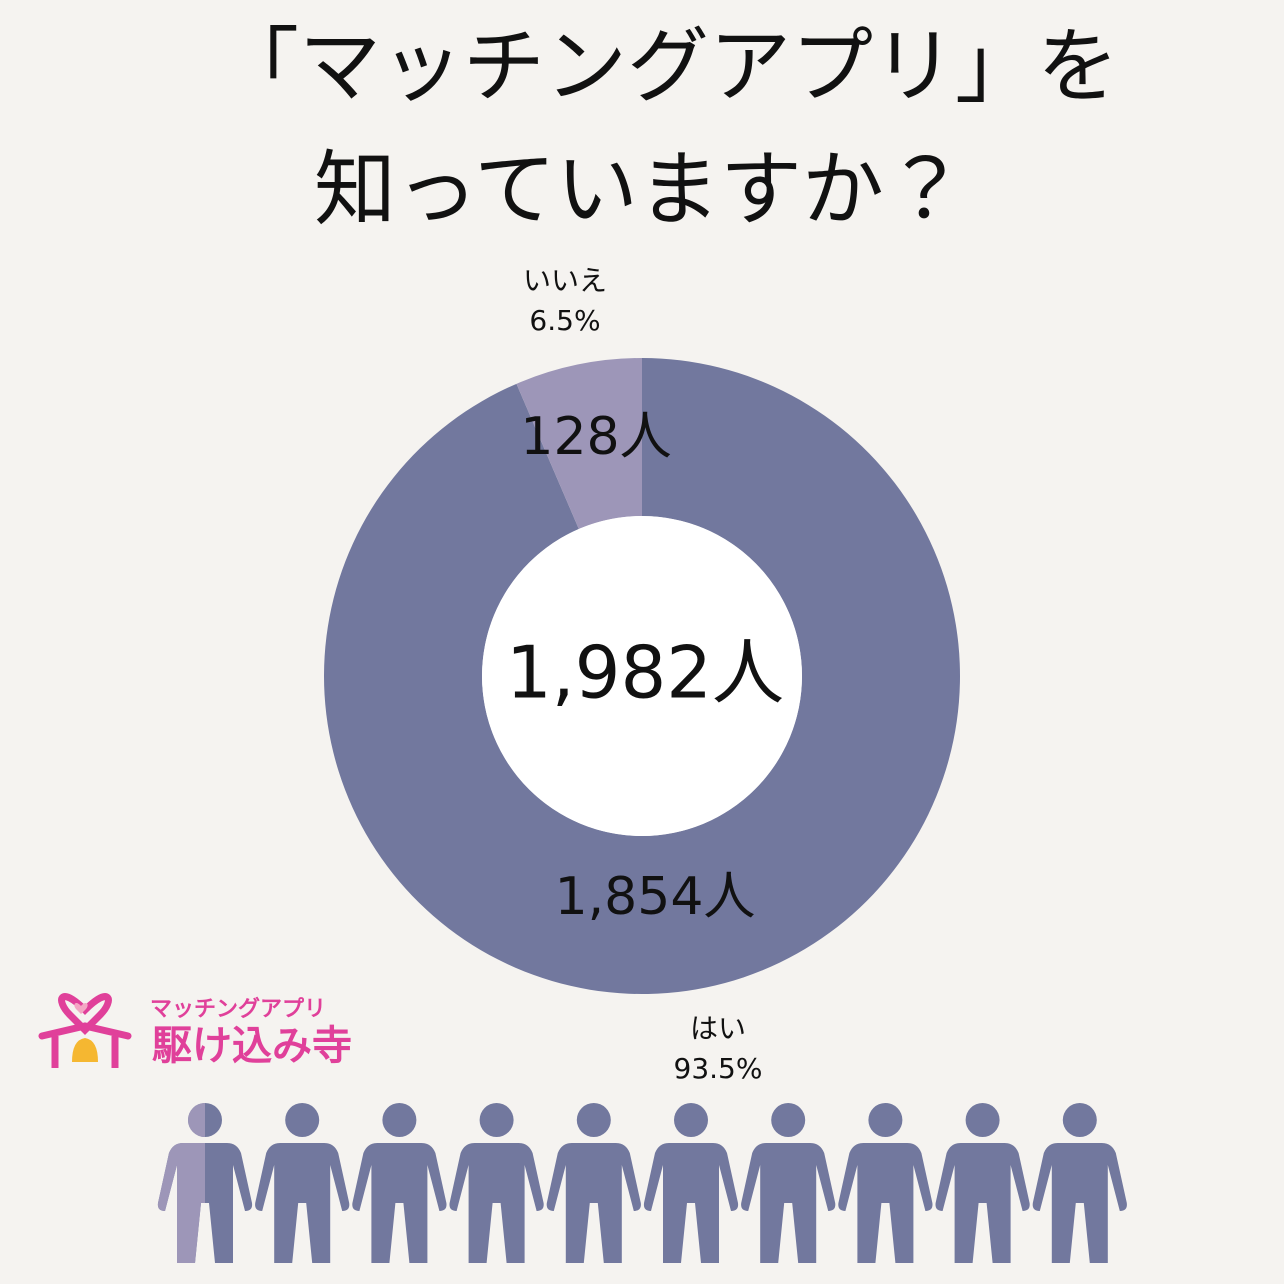 The width and height of the screenshot is (1284, 1284). I want to click on title-line: 「マッチングアプリ」を, so click(668, 66).